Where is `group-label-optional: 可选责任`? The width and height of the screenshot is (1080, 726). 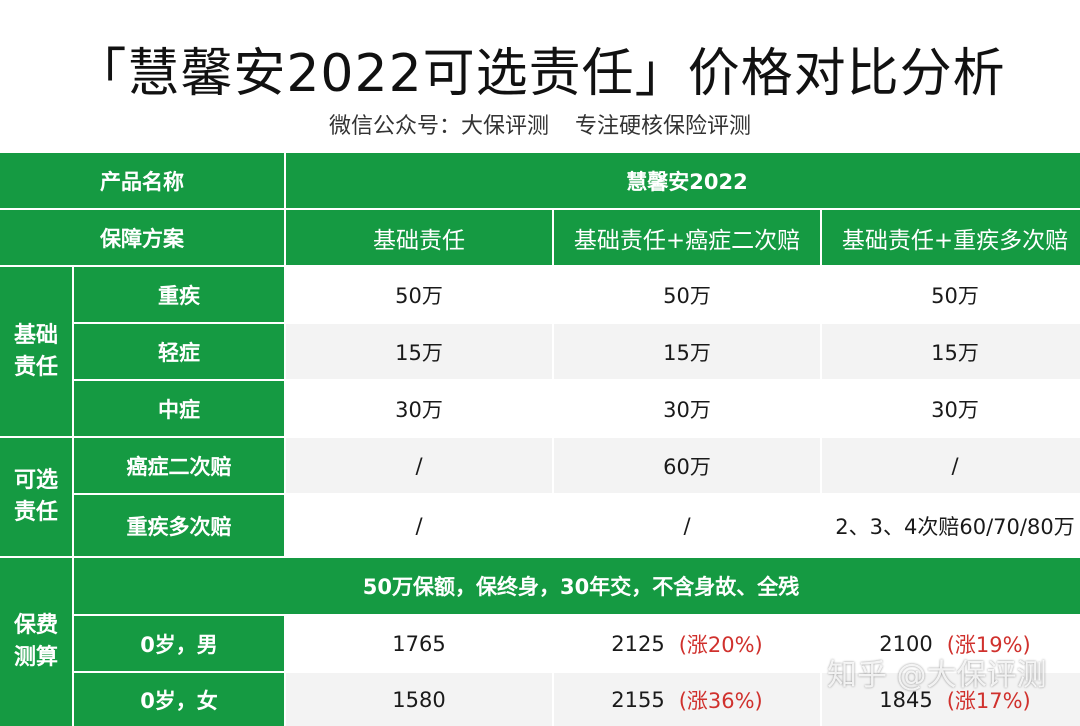
group-label-optional: 可选责任 is located at coordinates (36, 497).